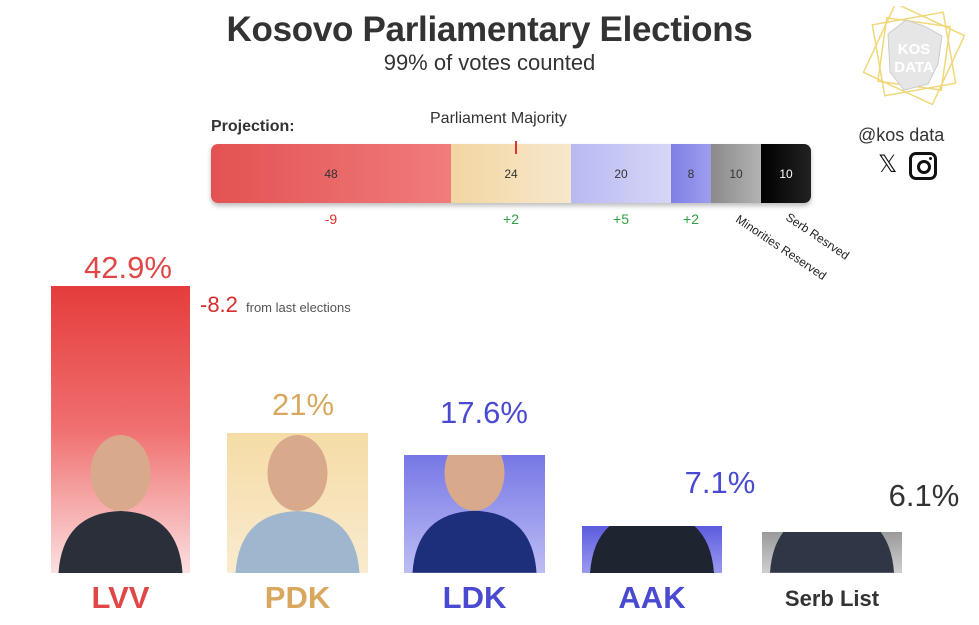 The image size is (979, 625). I want to click on vote-share-label: 42.9%, so click(128, 267).